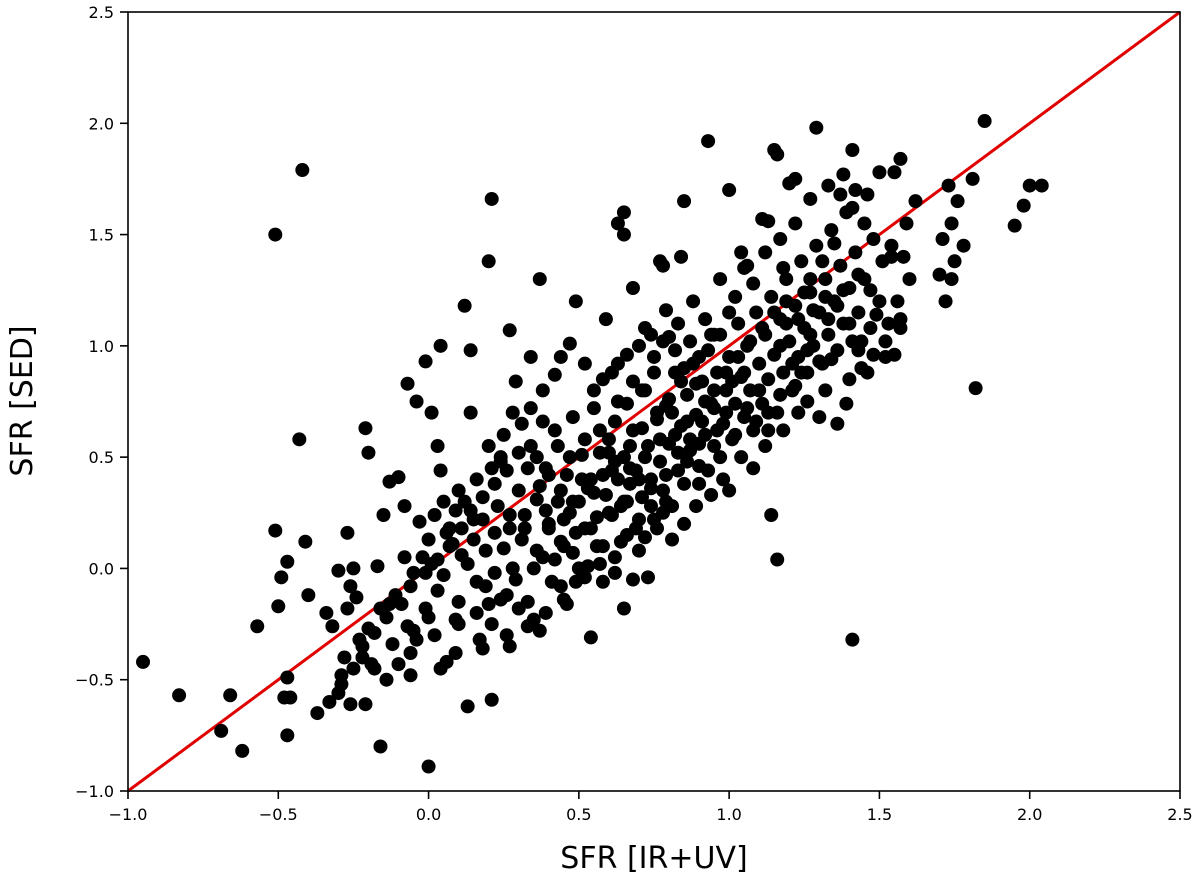 The width and height of the screenshot is (1200, 879). I want to click on y-tick-label: −0.5, so click(94, 680).